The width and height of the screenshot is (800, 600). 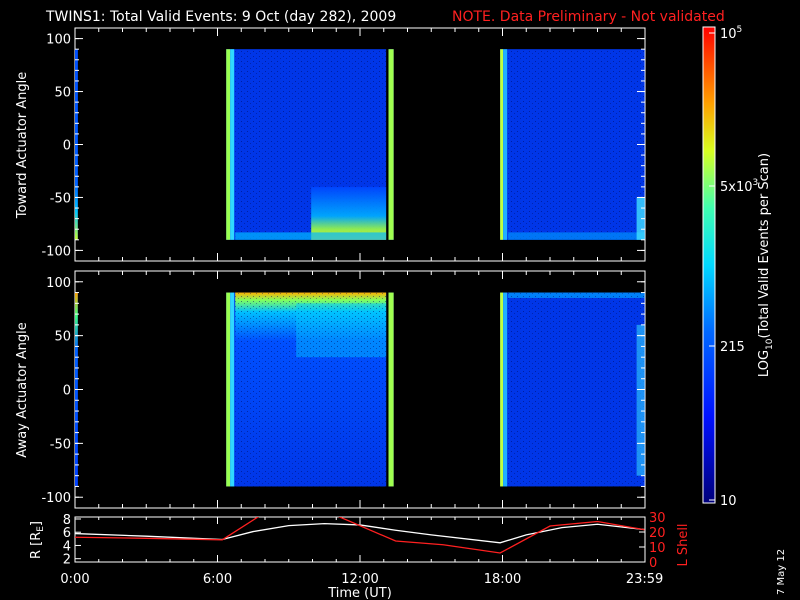 I want to click on away-ylabel: Away Actuator Angle, so click(x=22, y=389).